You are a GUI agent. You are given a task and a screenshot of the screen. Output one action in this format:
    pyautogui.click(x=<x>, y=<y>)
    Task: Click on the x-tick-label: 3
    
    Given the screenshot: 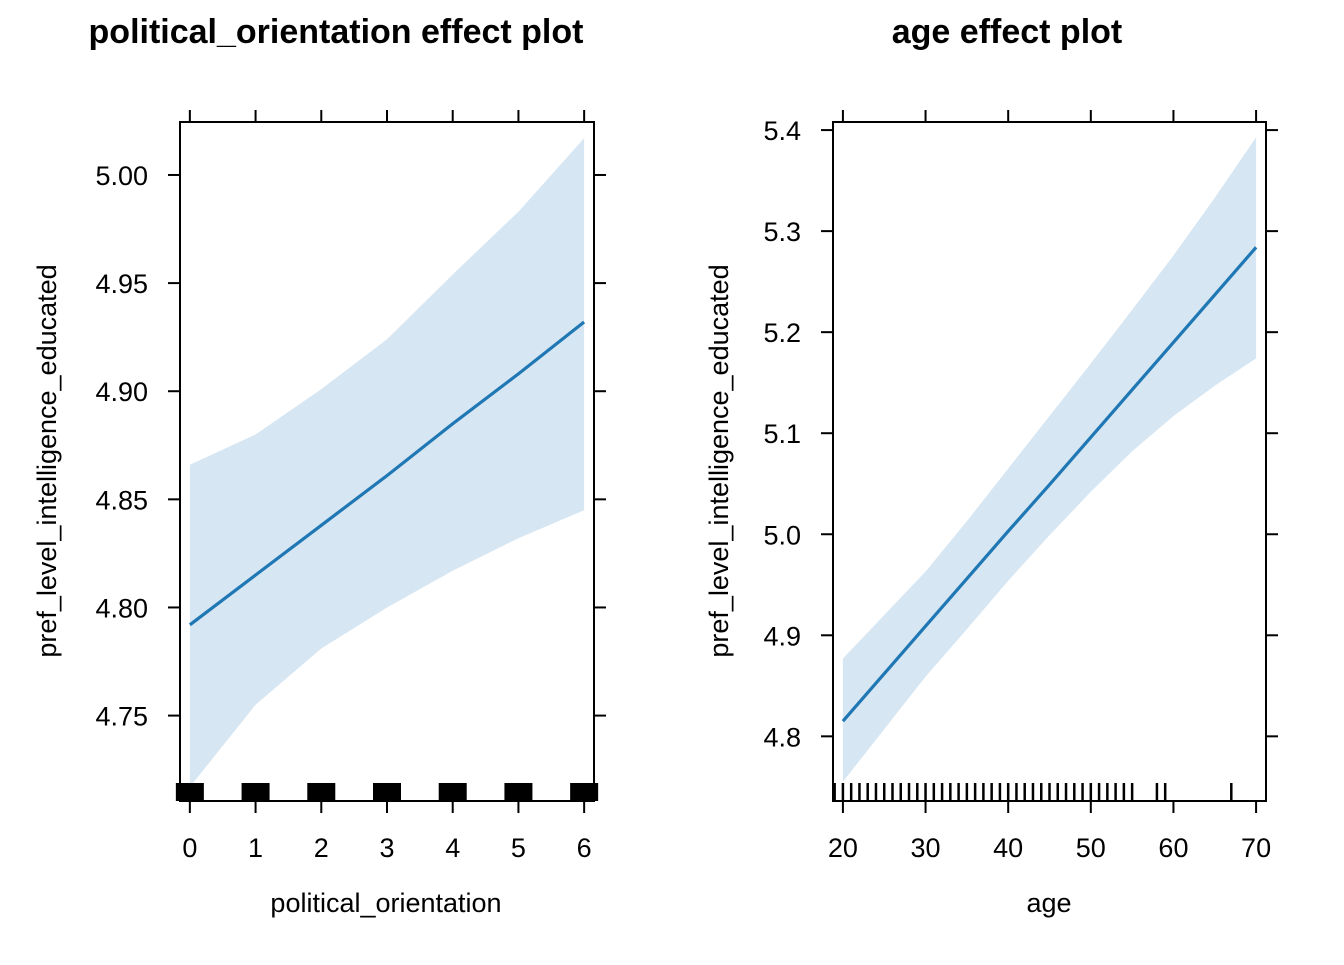 What is the action you would take?
    pyautogui.click(x=386, y=848)
    